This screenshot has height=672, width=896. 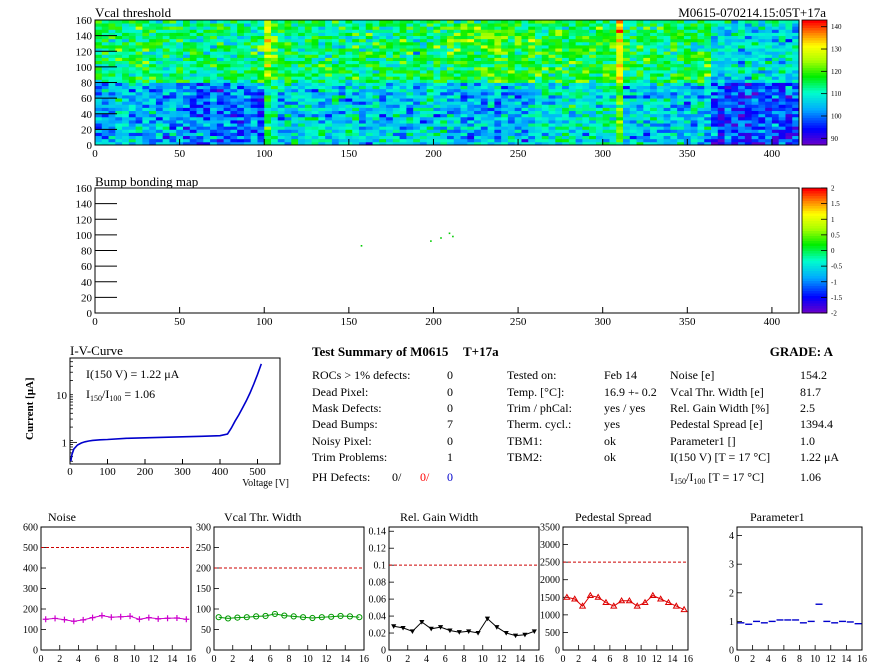 I want to click on vcalwidth-xtick-label: 12, so click(x=327, y=659).